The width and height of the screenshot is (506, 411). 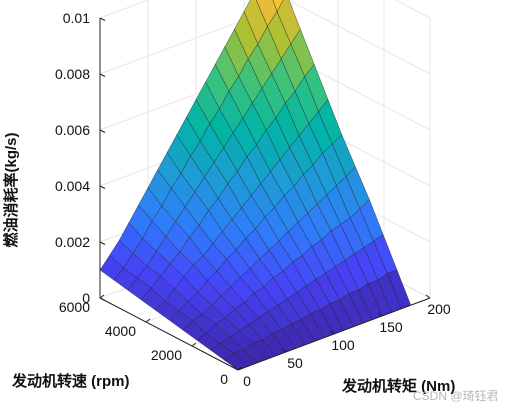 I want to click on x-tick-label: 100, so click(x=343, y=345).